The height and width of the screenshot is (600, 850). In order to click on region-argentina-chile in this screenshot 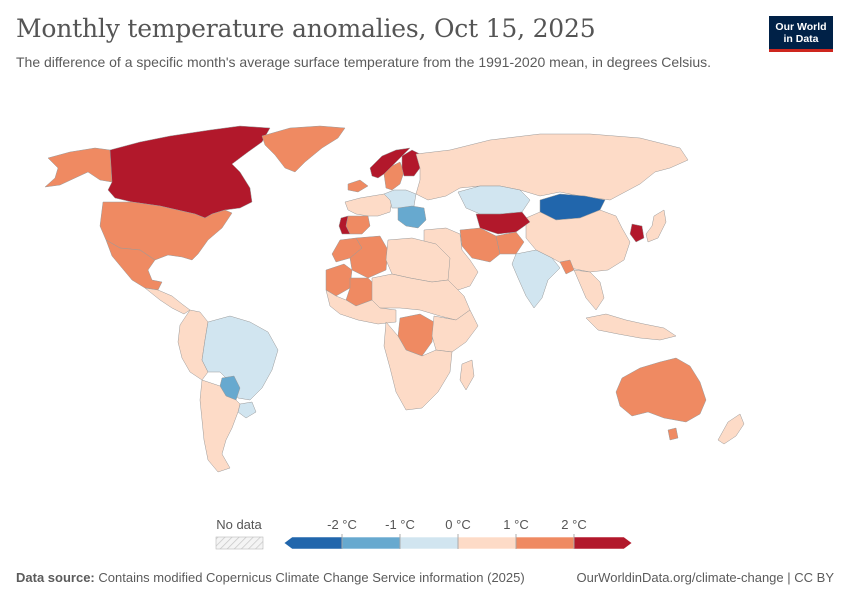, I will do `click(220, 426)`.